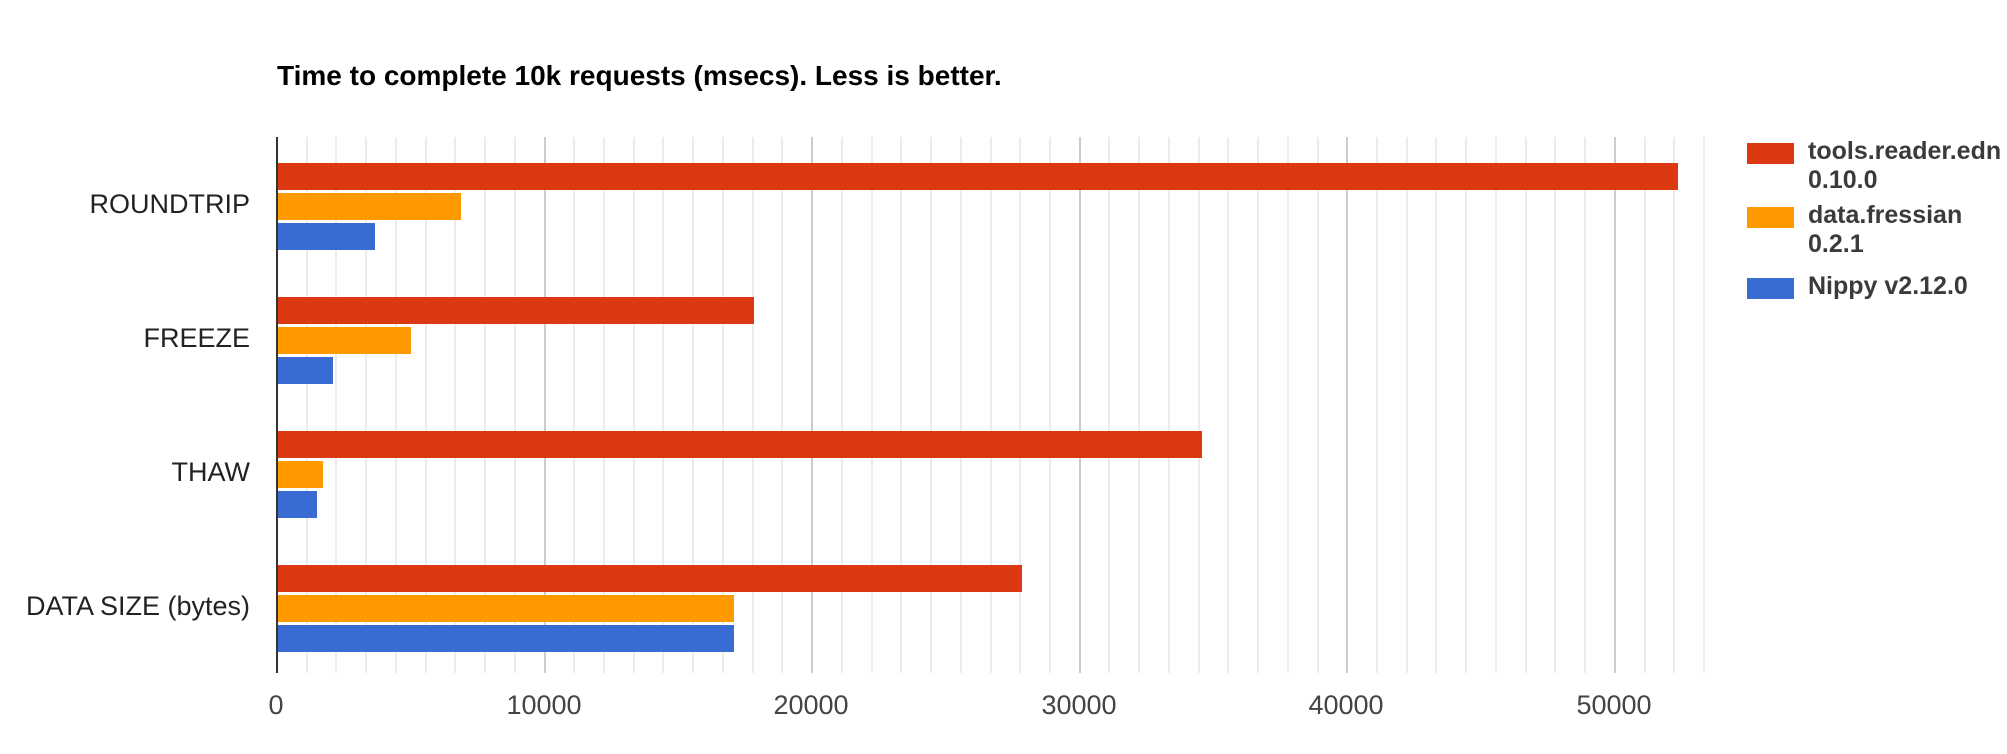  What do you see at coordinates (1079, 705) in the screenshot?
I see `x-tick-label: 30000` at bounding box center [1079, 705].